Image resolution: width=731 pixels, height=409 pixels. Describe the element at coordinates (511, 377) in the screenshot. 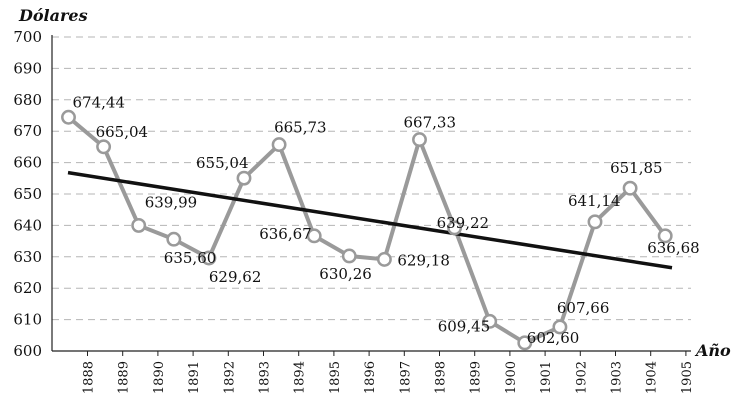

I see `x-tick-label: 1900` at that location.